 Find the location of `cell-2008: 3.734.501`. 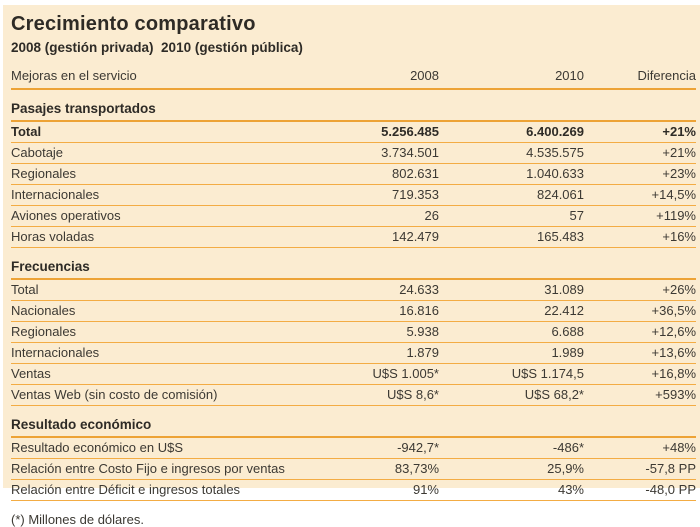

cell-2008: 3.734.501 is located at coordinates (364, 153).